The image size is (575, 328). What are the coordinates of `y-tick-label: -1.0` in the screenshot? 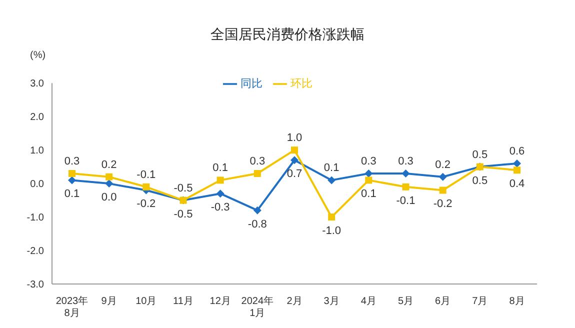 It's located at (35, 218).